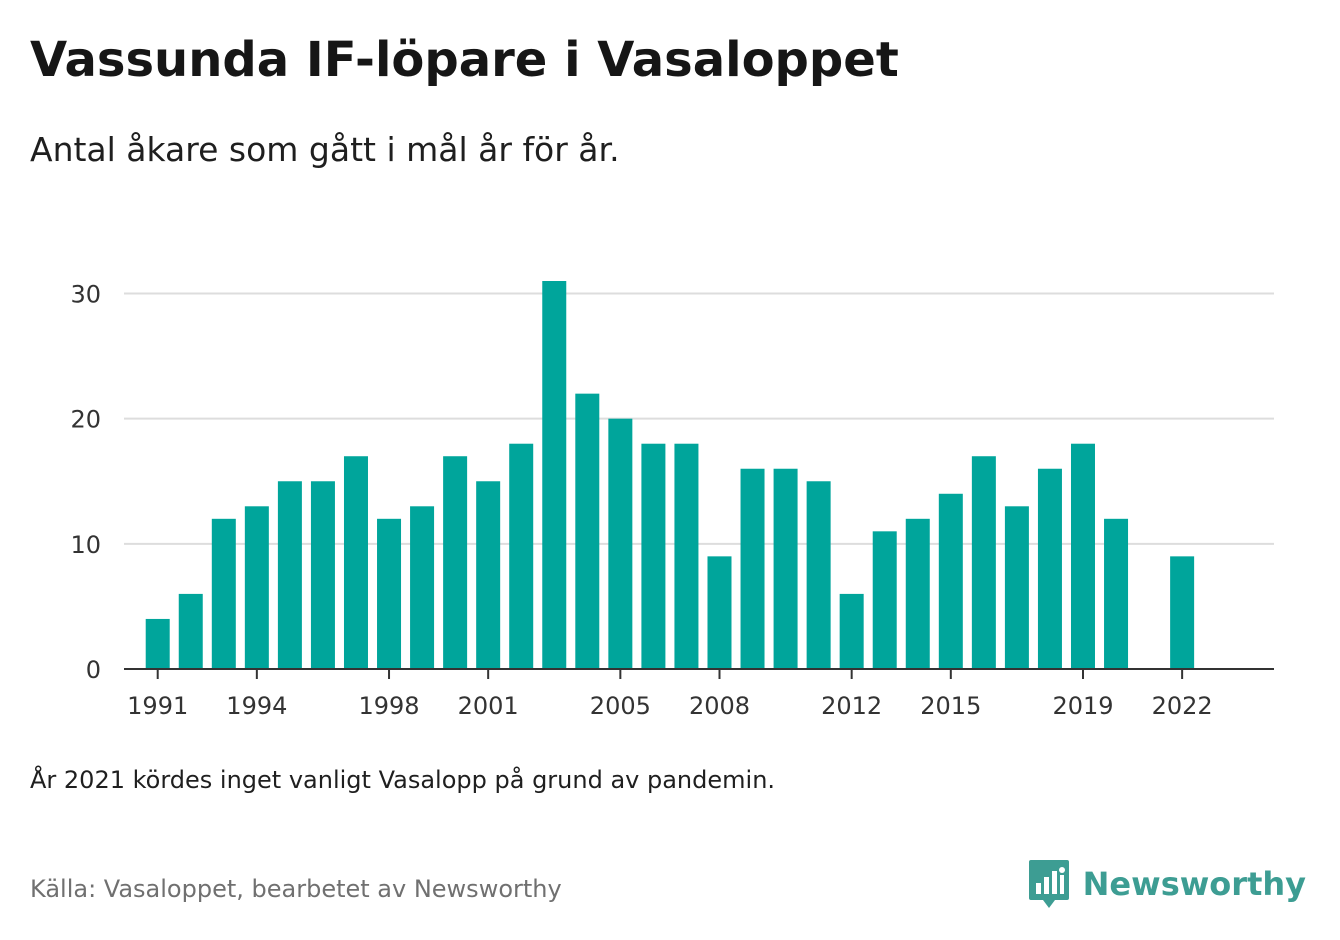  Describe the element at coordinates (950, 581) in the screenshot. I see `bar-2015` at that location.